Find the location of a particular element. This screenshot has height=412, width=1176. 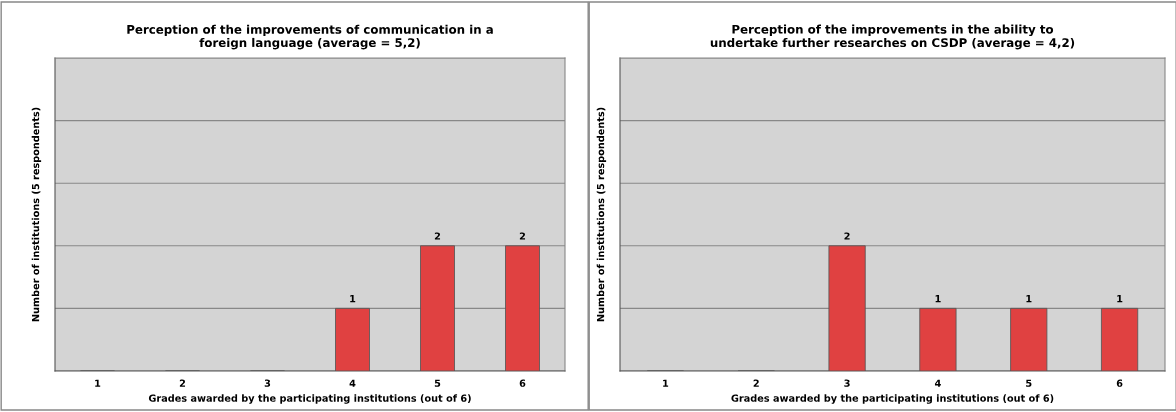

chart-title: Perception of the improvements of communication in a foreign language (average = 5,2) is located at coordinates (310, 37).